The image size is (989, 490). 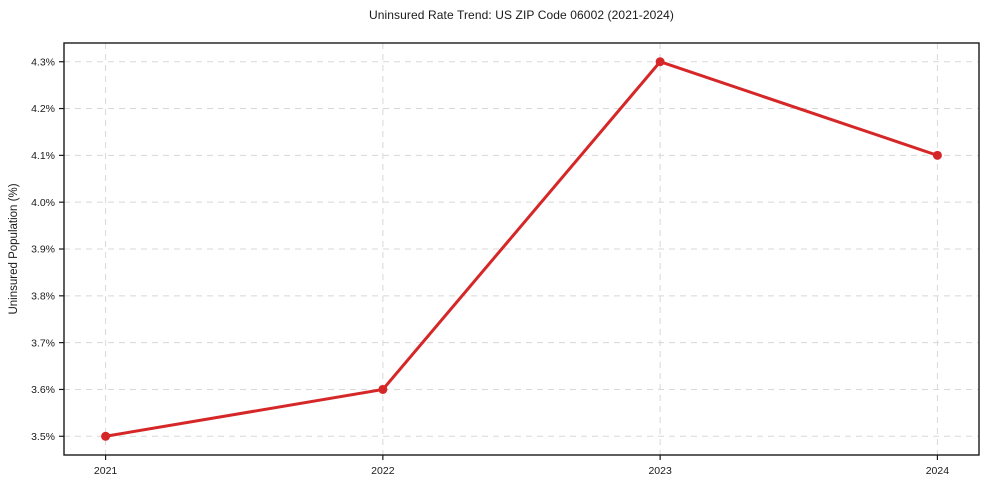 What do you see at coordinates (43, 390) in the screenshot?
I see `y-tick-label: 3.6%` at bounding box center [43, 390].